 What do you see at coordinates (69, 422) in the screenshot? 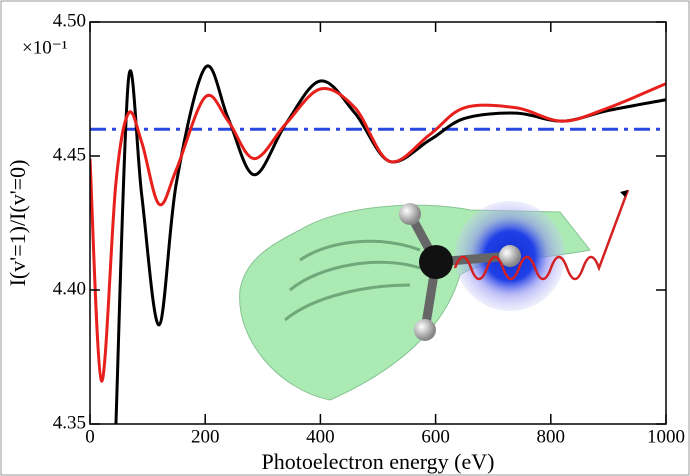
I see `y-tick-label: 4.35` at bounding box center [69, 422].